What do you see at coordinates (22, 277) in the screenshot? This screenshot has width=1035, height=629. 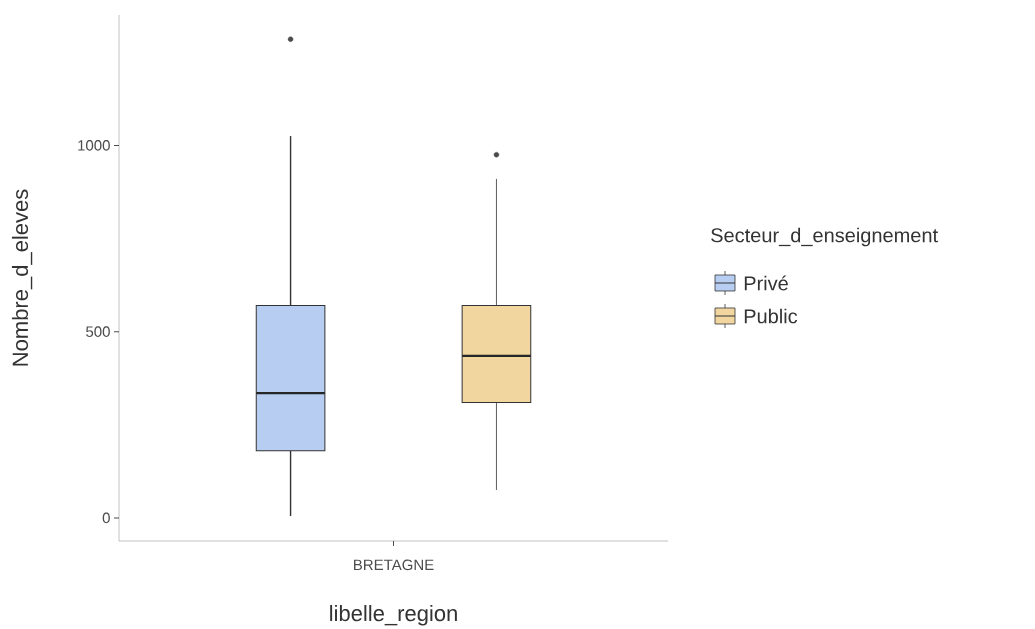 I see `y-axis-title: Nombre_d_eleves` at bounding box center [22, 277].